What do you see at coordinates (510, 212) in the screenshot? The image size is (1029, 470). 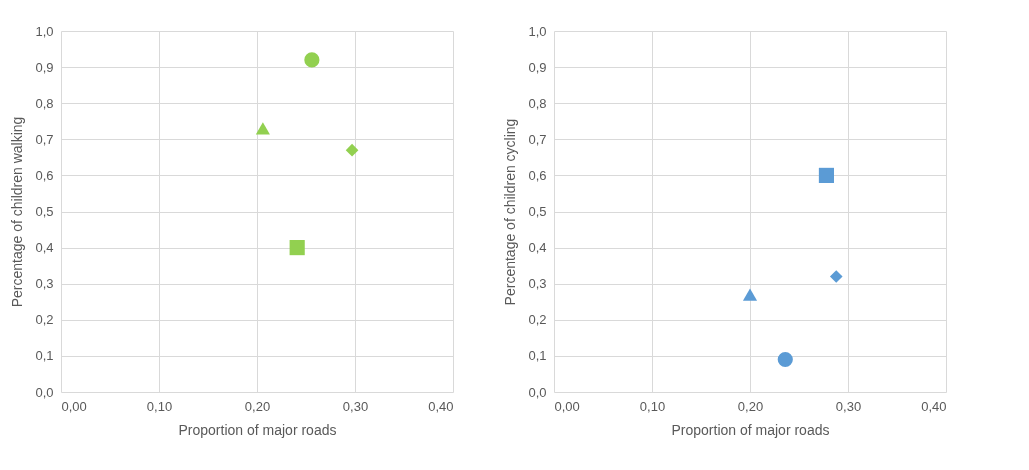 I see `y-axis-title: Percentage of children cycling` at bounding box center [510, 212].